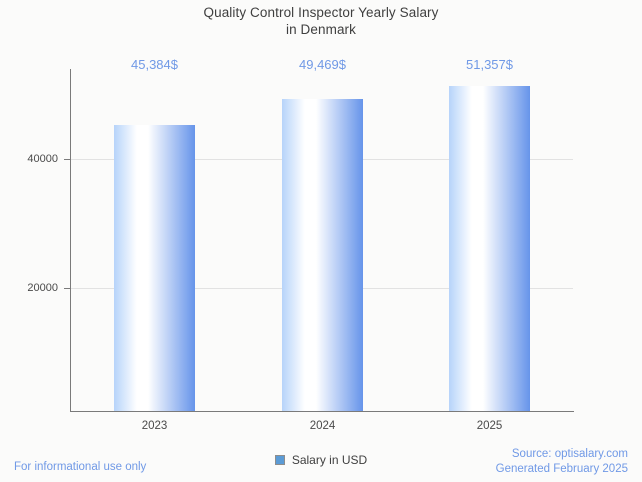  I want to click on y-axis-line, so click(70, 240).